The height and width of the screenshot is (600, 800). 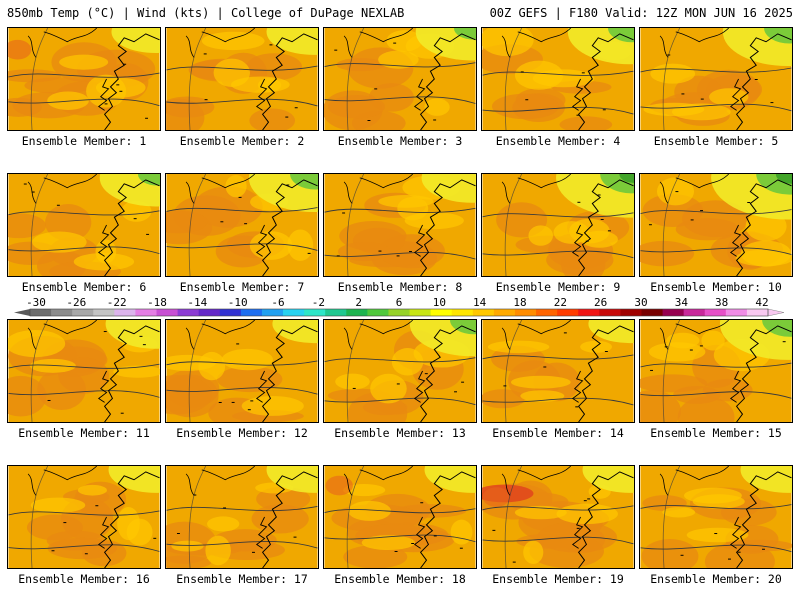 I want to click on colorbar-tick-label: -30, so click(x=36, y=302).